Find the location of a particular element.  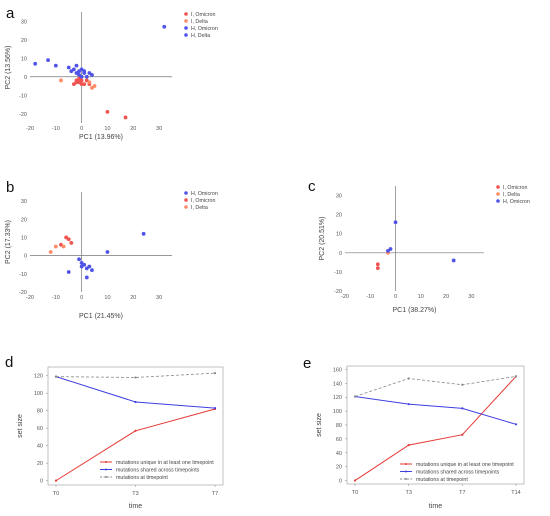

y-tick-label: 10 is located at coordinates (339, 235).